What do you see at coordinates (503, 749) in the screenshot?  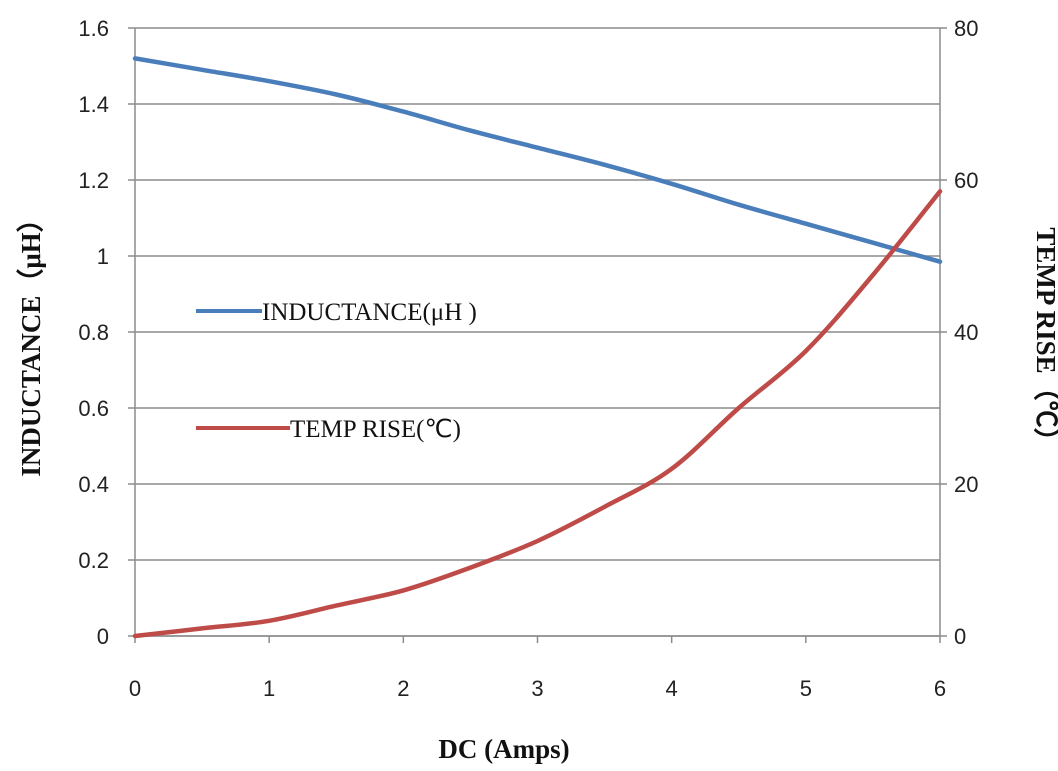 I see `x-axis-title: DC (Amps)` at bounding box center [503, 749].